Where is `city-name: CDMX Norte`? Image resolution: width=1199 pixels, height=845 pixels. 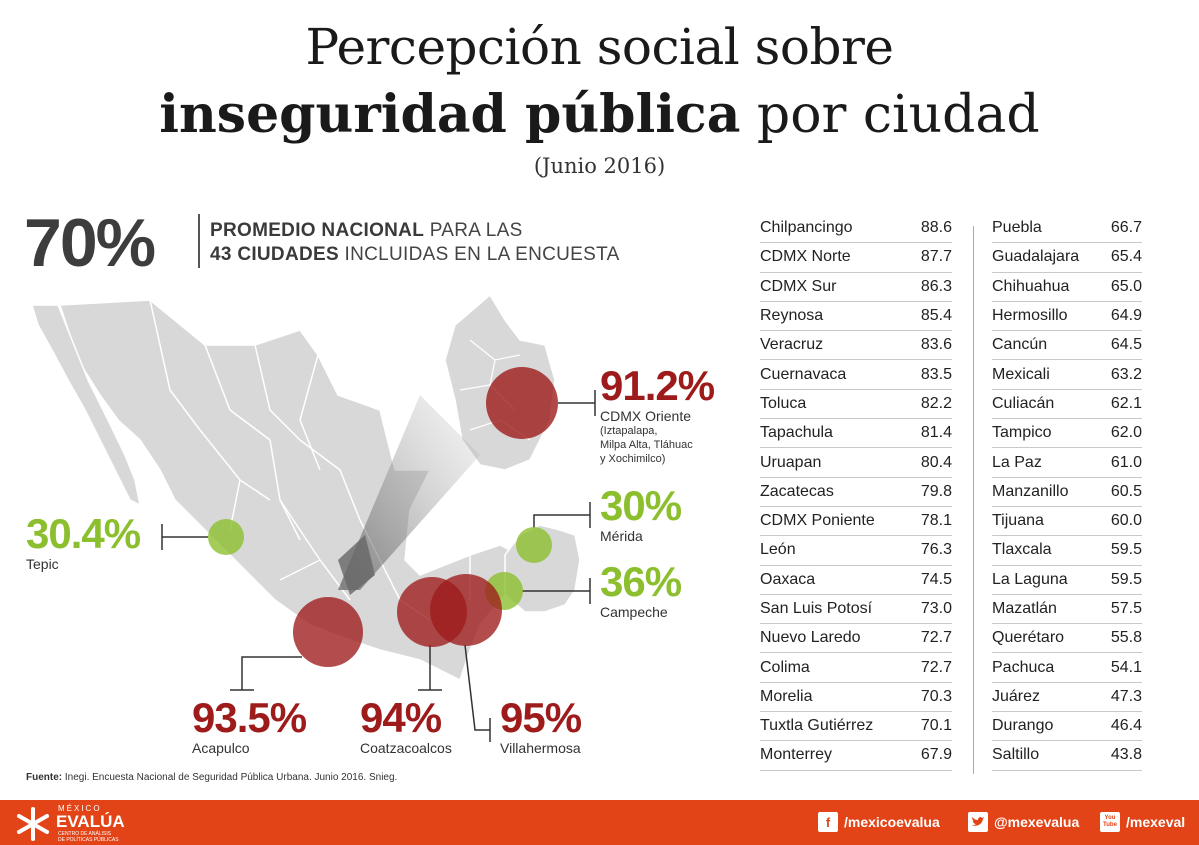
city-name: CDMX Norte is located at coordinates (805, 257).